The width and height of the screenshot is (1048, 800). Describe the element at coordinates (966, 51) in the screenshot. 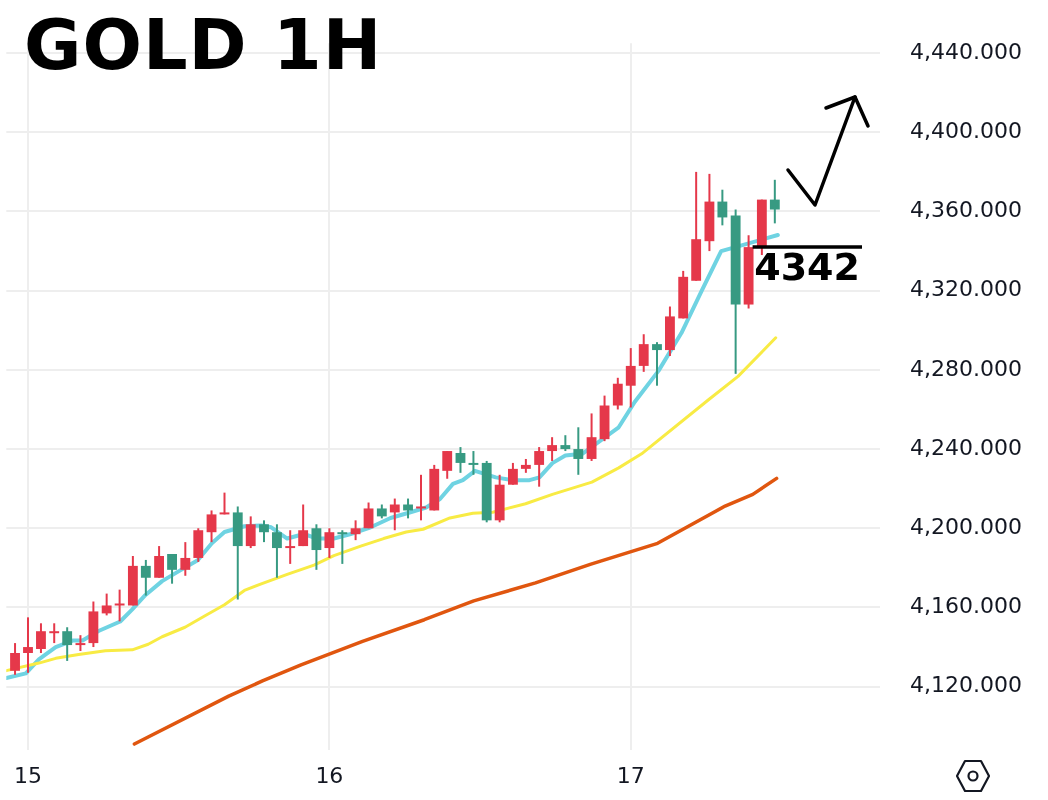

I see `y-tick-label: 4,440.000` at that location.